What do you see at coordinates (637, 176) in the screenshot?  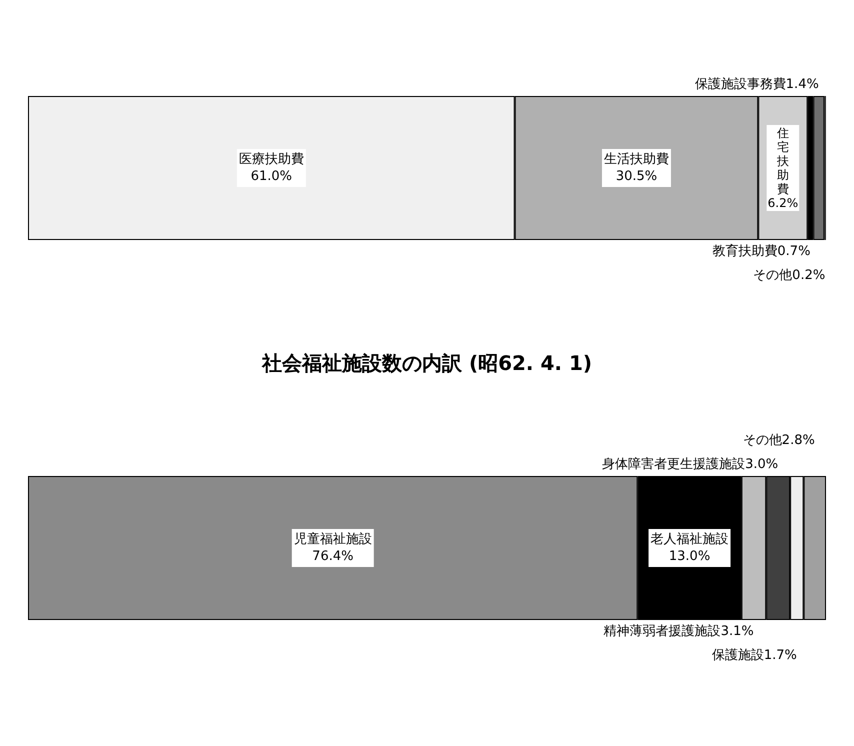 I see `data-label: 30.5%` at bounding box center [637, 176].